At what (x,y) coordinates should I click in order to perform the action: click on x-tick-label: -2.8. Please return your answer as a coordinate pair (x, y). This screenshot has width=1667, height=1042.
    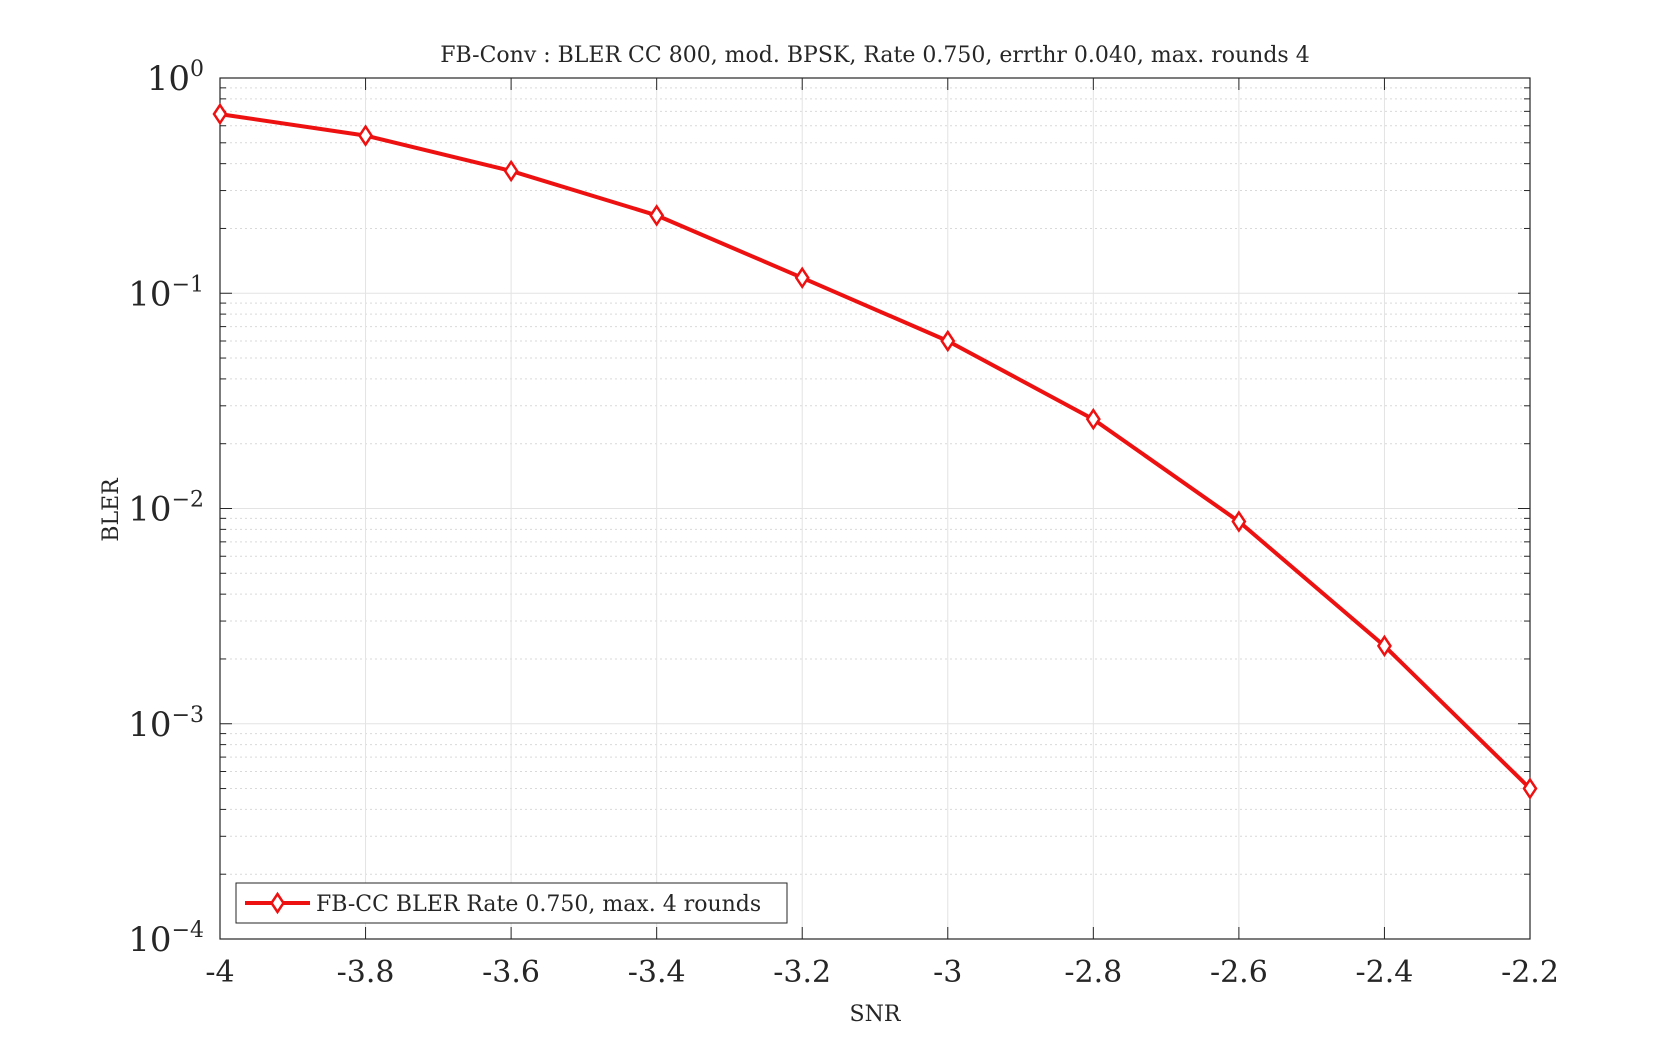
    Looking at the image, I should click on (1093, 972).